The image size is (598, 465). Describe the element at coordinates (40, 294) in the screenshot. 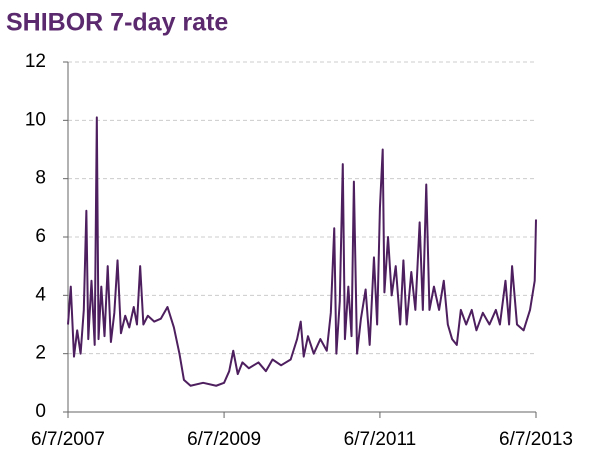

I see `y-tick-label: 4` at that location.